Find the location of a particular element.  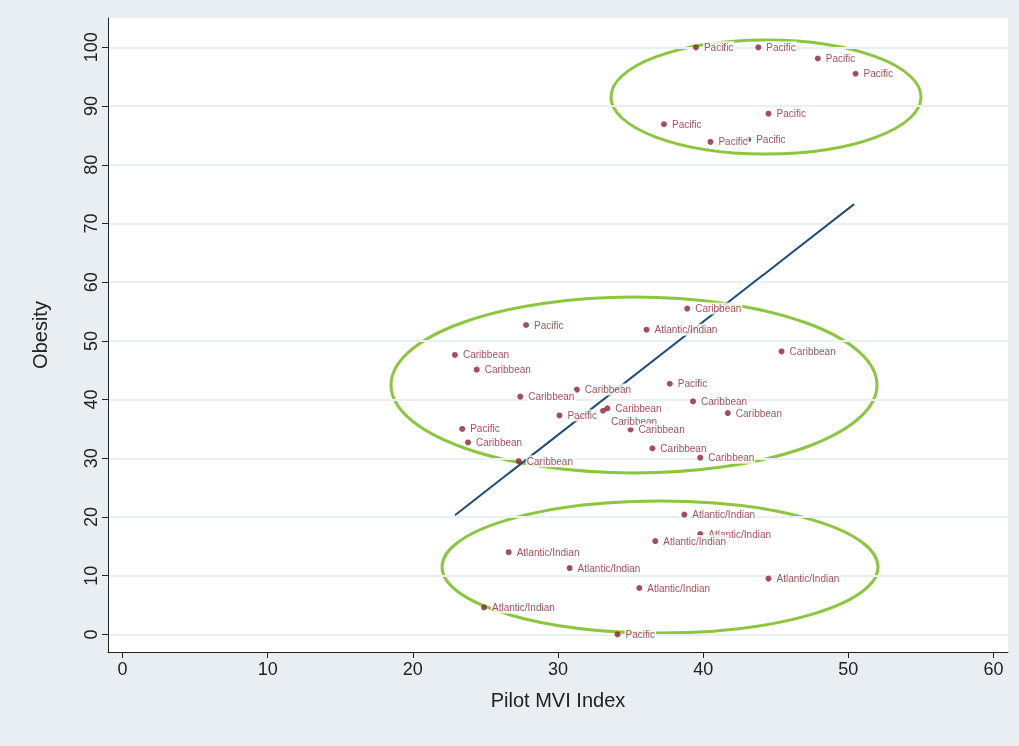

x-tick-label: 0 is located at coordinates (122, 669).